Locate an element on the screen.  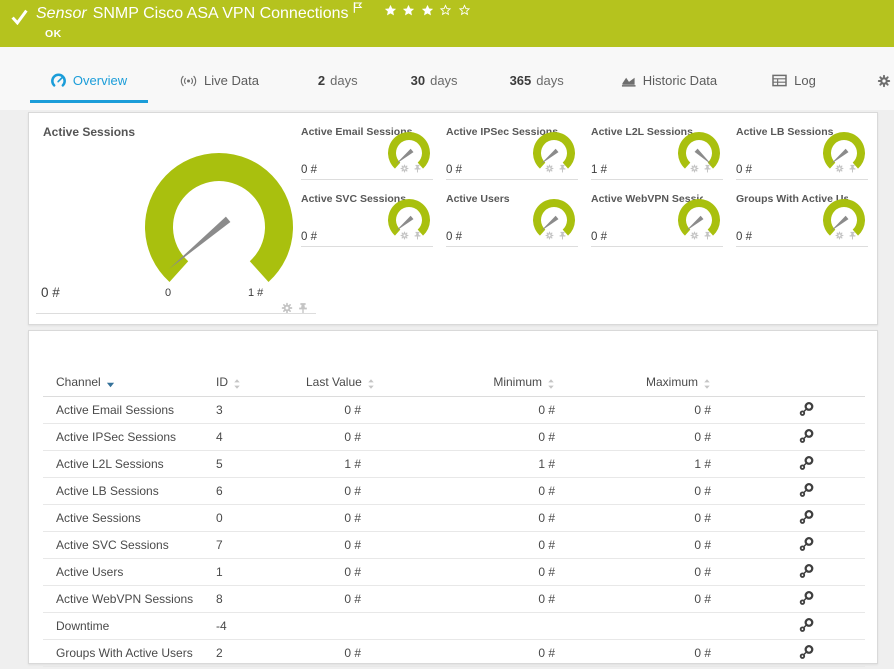
column-header-minimum: Minimum is located at coordinates (463, 383).